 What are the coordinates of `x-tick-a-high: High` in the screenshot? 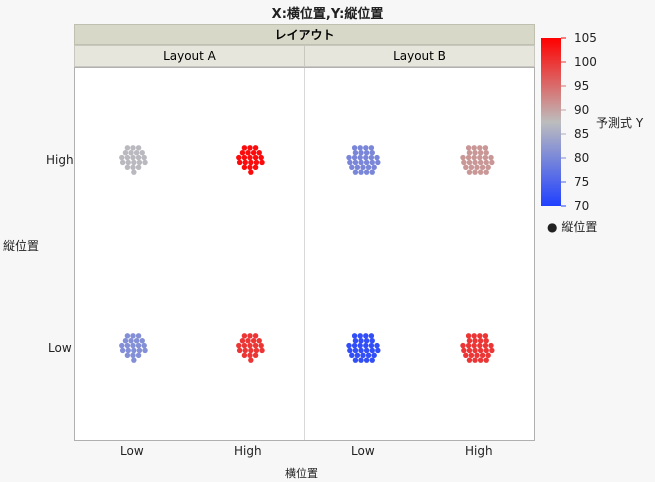 It's located at (248, 451).